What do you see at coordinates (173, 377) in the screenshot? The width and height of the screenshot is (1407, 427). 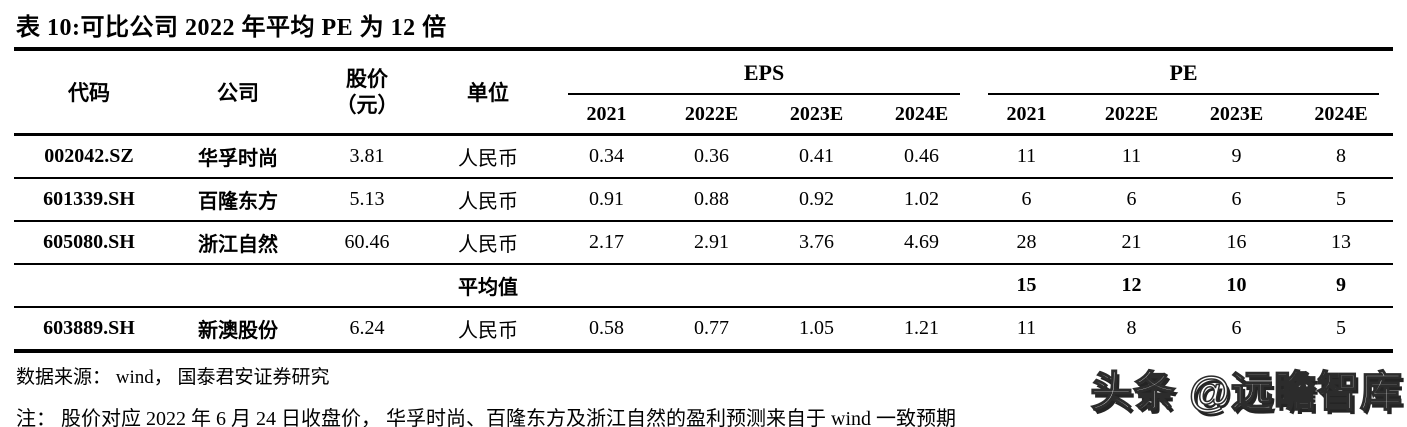 I see `data-source-line: 数据来源： wind， 国泰君安证券研究` at bounding box center [173, 377].